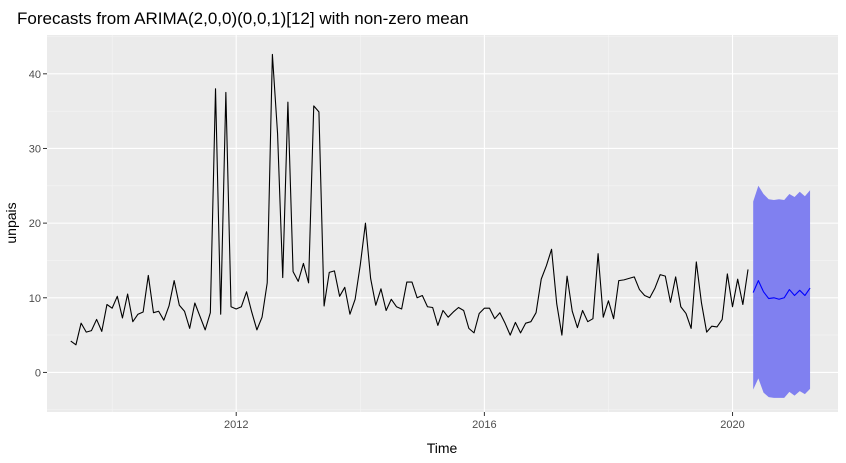 The height and width of the screenshot is (463, 846). I want to click on forecast-mean-line, so click(781, 290).